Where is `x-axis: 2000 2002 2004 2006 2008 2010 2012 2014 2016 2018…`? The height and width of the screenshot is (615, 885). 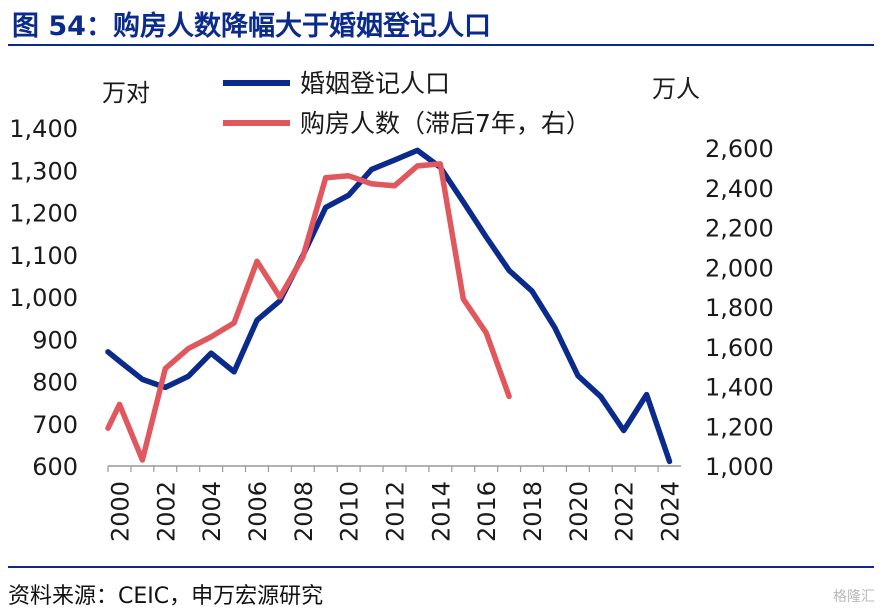
x-axis: 2000 2002 2004 2006 2008 2010 2012 2014 2016 2018… is located at coordinates (395, 503).